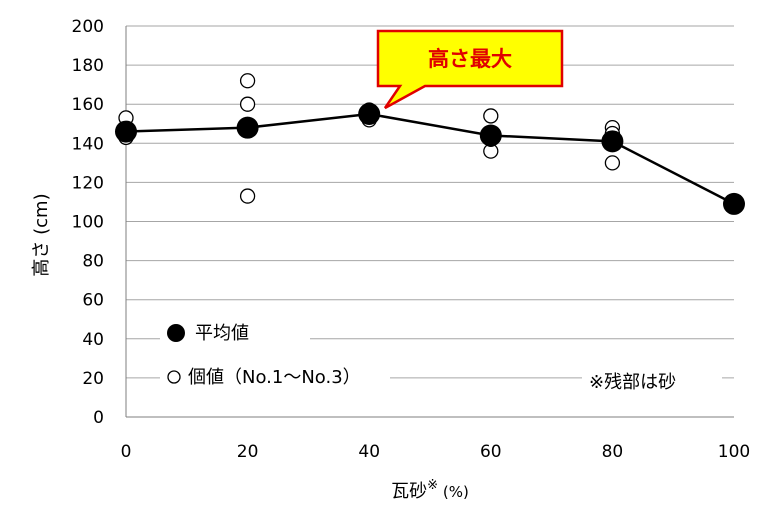 This screenshot has height=529, width=775. What do you see at coordinates (491, 452) in the screenshot?
I see `x-tick-label: 60` at bounding box center [491, 452].